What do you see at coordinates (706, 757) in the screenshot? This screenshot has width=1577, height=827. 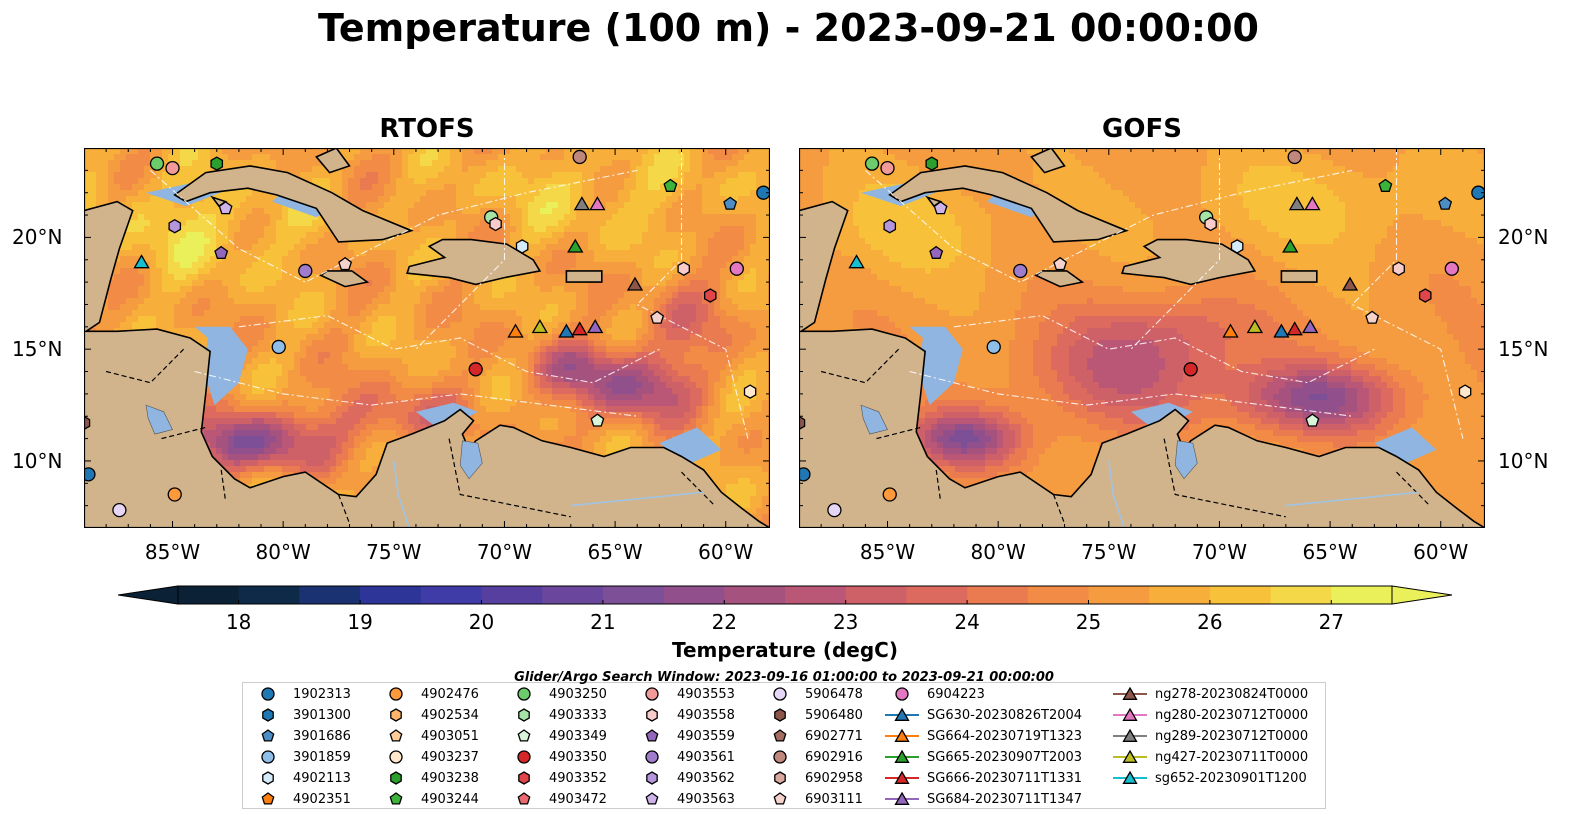 I see `legend-label: 4903561` at bounding box center [706, 757].